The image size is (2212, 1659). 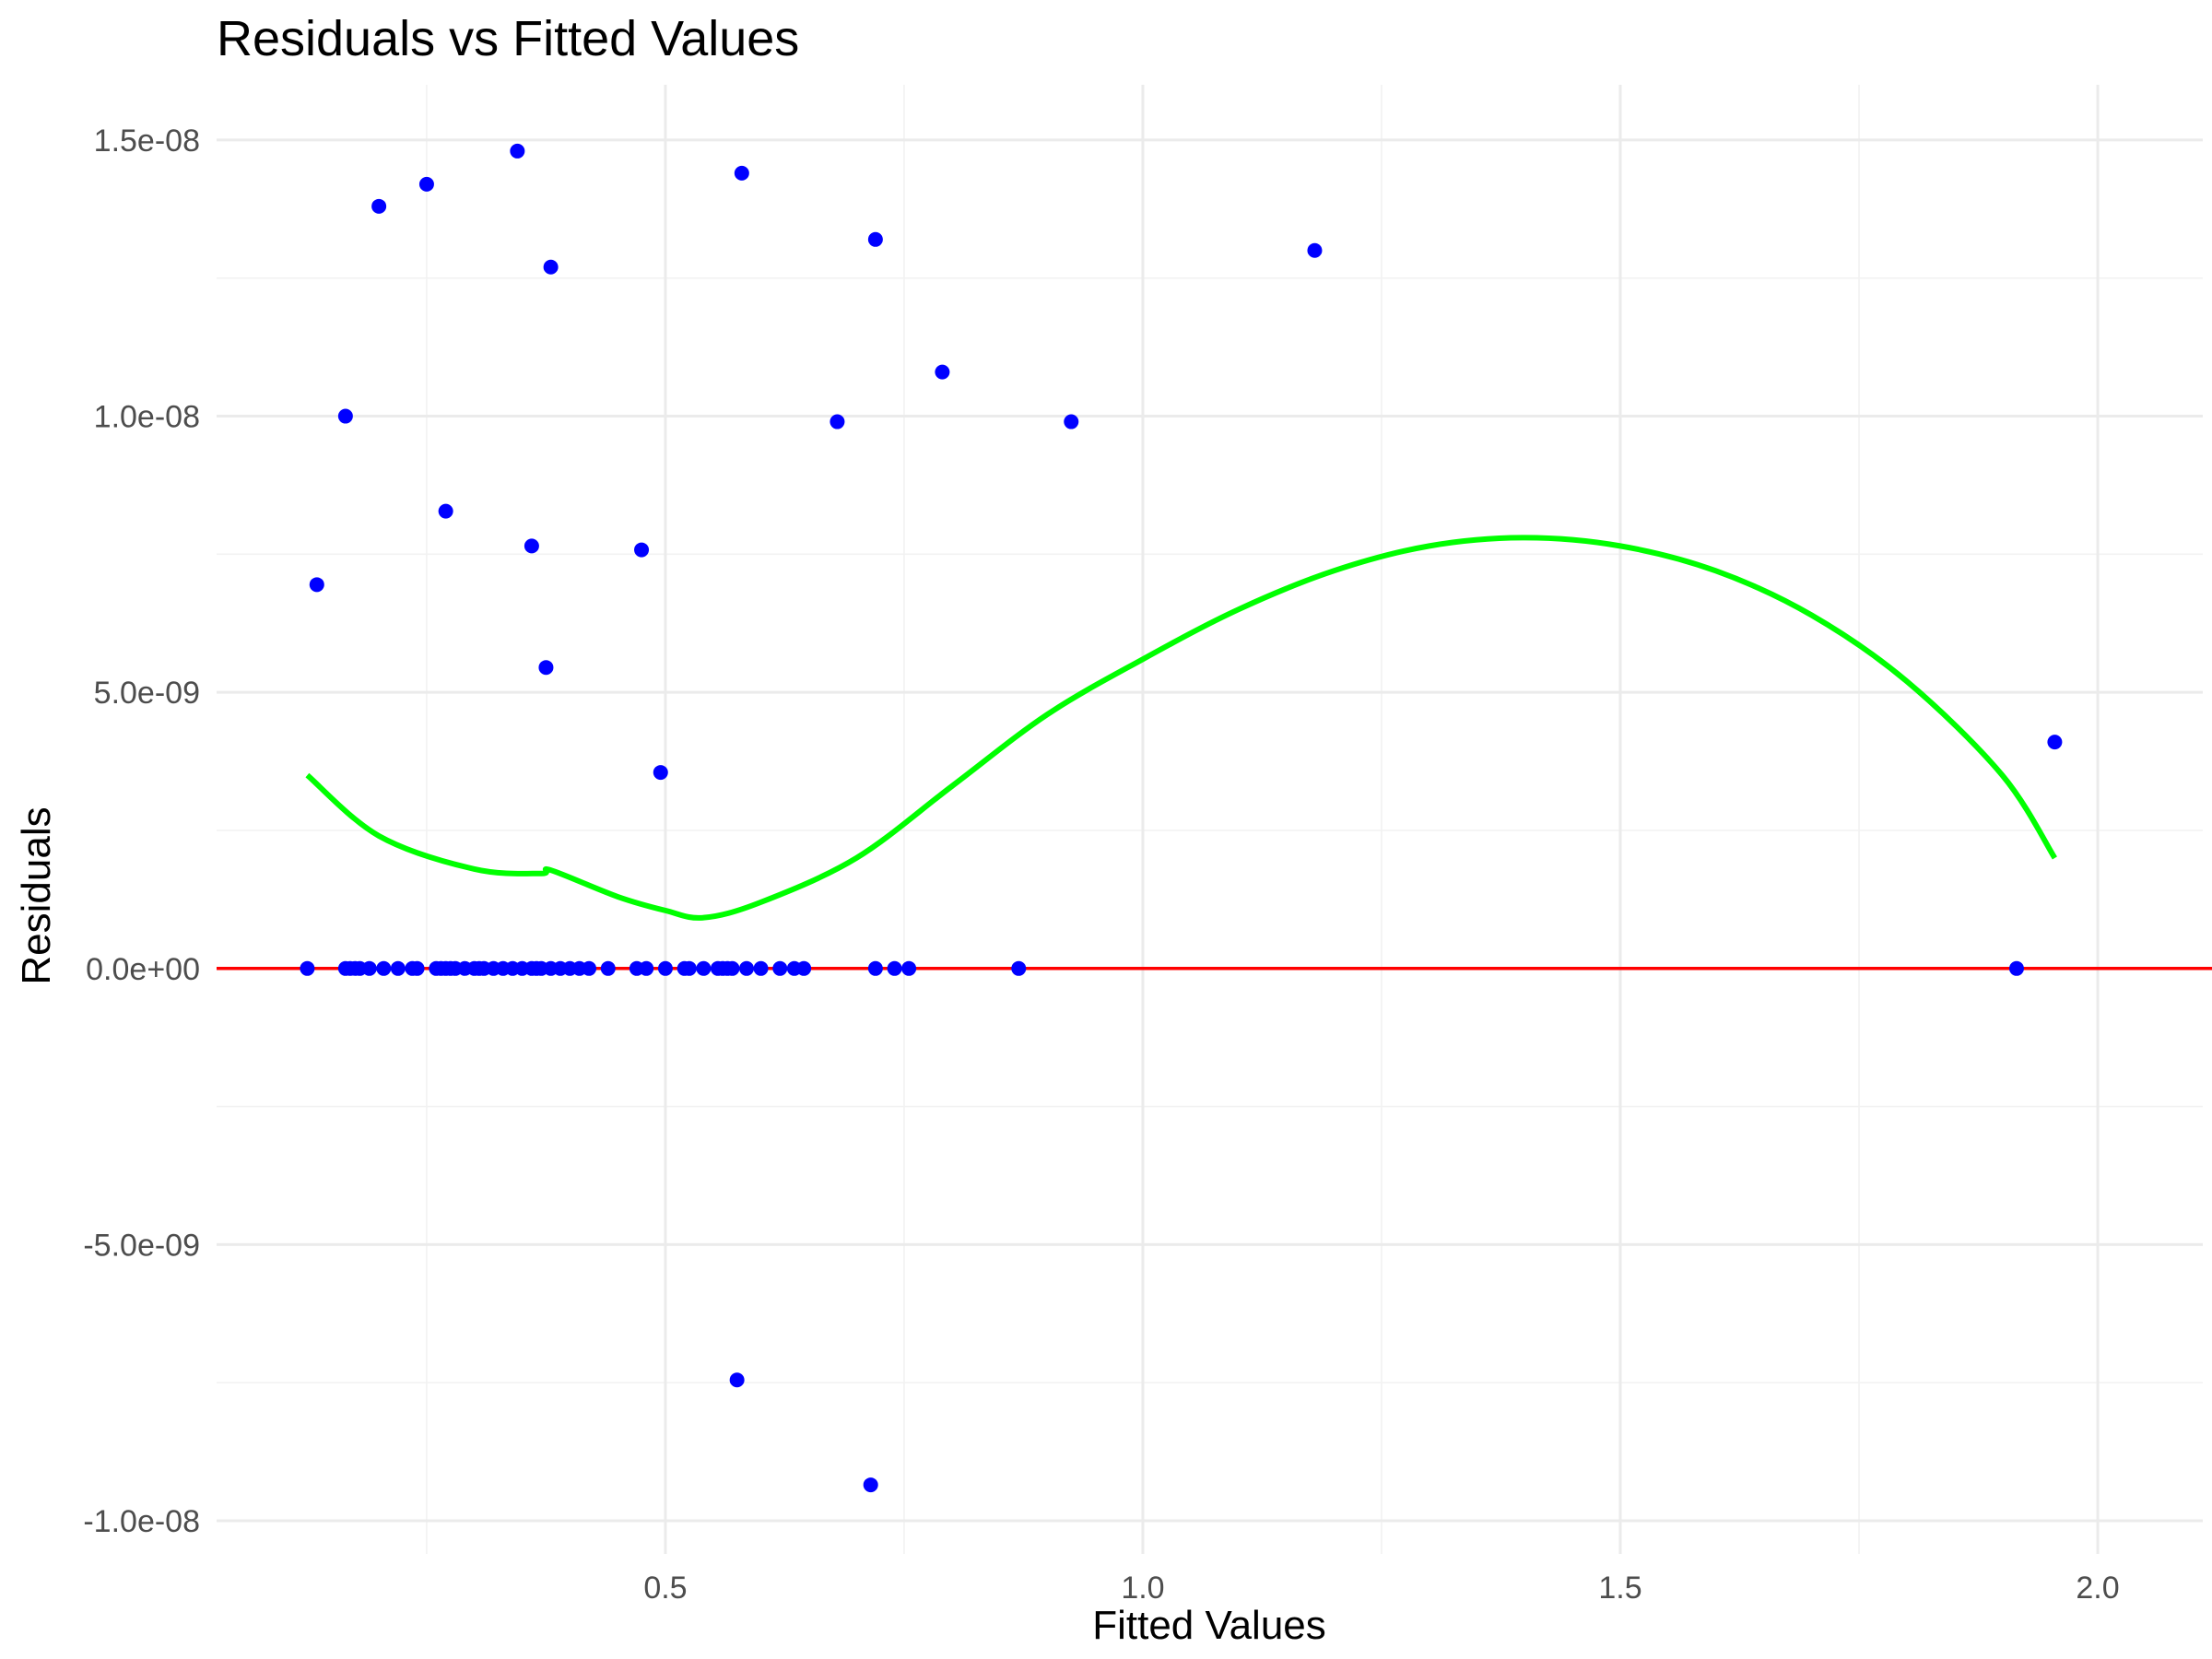 What do you see at coordinates (147, 693) in the screenshot?
I see `y-tick-label: 5.0e-09` at bounding box center [147, 693].